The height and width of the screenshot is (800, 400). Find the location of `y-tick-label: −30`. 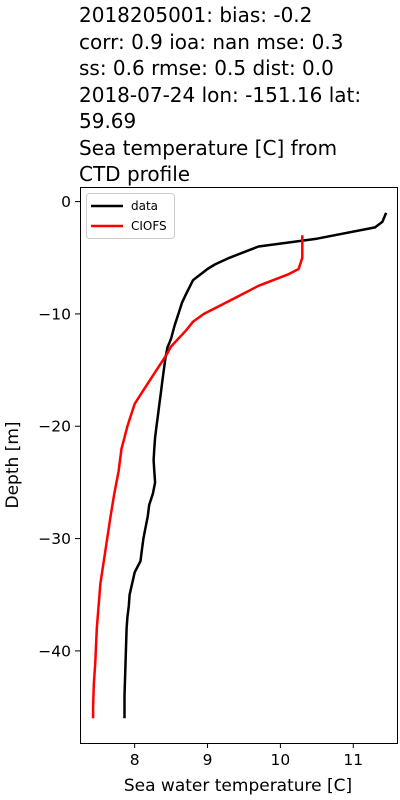

y-tick-label: −30 is located at coordinates (54, 539).